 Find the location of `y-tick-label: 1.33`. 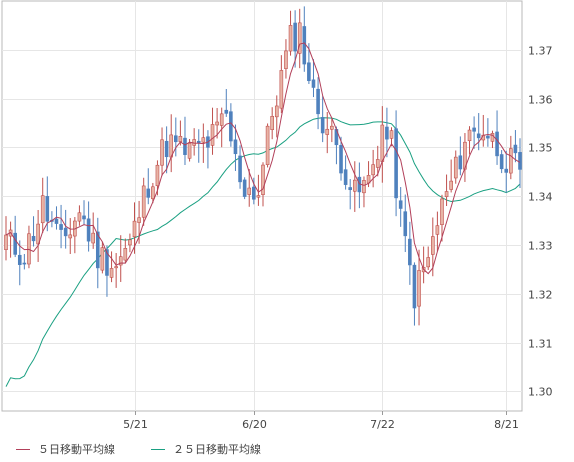

y-tick-label: 1.33 is located at coordinates (540, 246).